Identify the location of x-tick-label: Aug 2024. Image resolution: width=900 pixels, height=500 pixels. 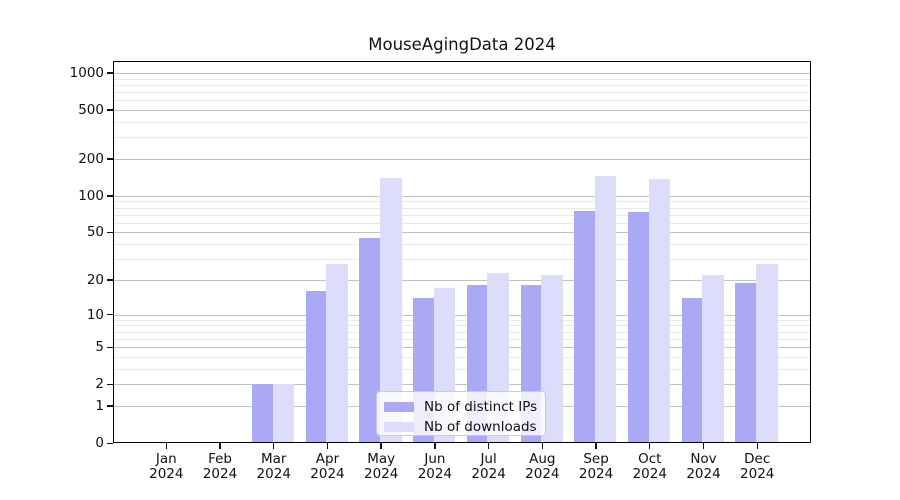
(542, 466).